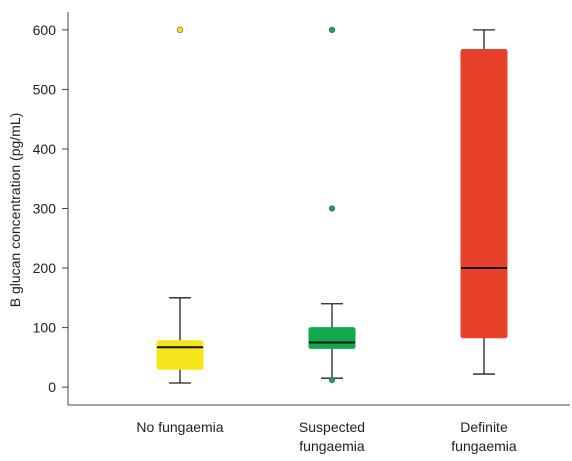  I want to click on x-tick-label-line: No fungaemia, so click(179, 427).